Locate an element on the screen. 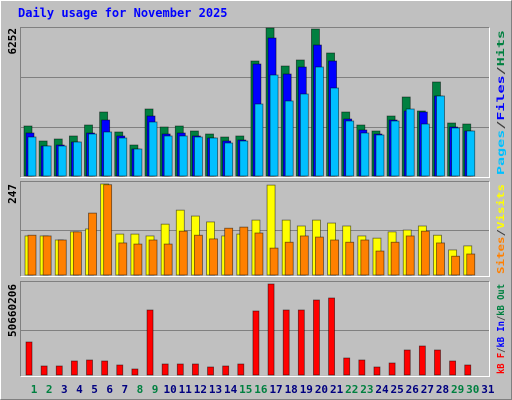 This screenshot has height=400, width=512. legend-entry: Visits is located at coordinates (501, 206).